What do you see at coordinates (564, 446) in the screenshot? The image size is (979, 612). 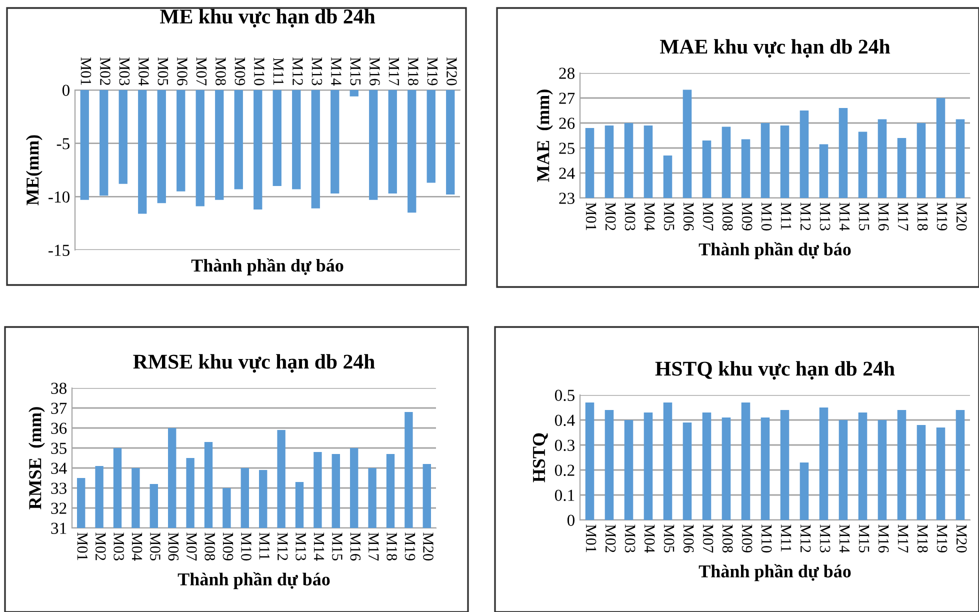 I see `y-tick-label: 0.3` at bounding box center [564, 446].